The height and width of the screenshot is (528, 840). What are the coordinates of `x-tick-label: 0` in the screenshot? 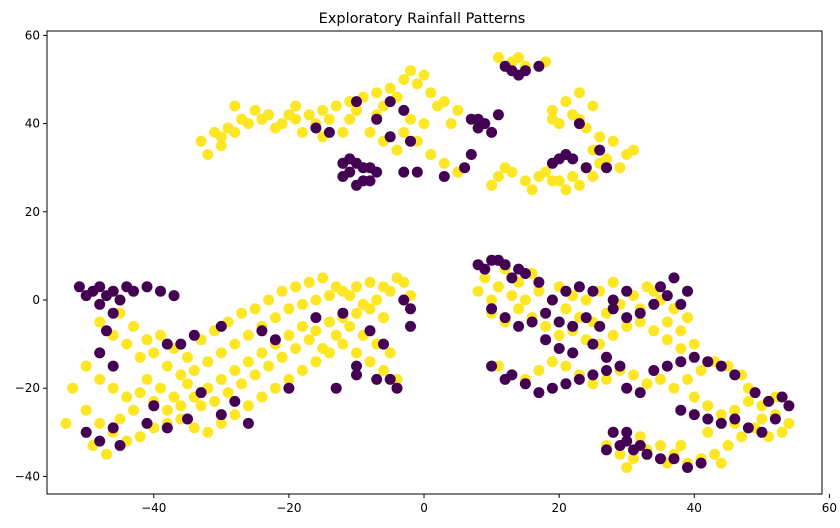 It's located at (424, 508).